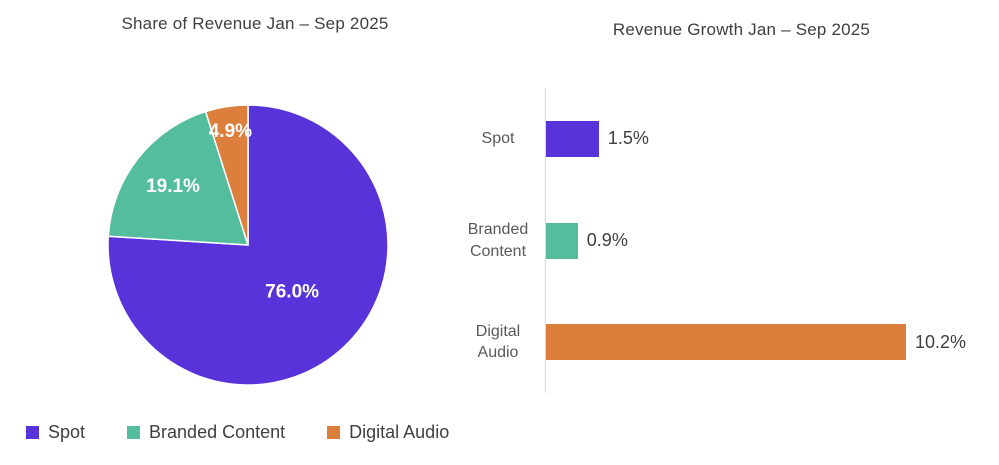 This screenshot has width=999, height=465. What do you see at coordinates (545, 240) in the screenshot?
I see `category-axis-line` at bounding box center [545, 240].